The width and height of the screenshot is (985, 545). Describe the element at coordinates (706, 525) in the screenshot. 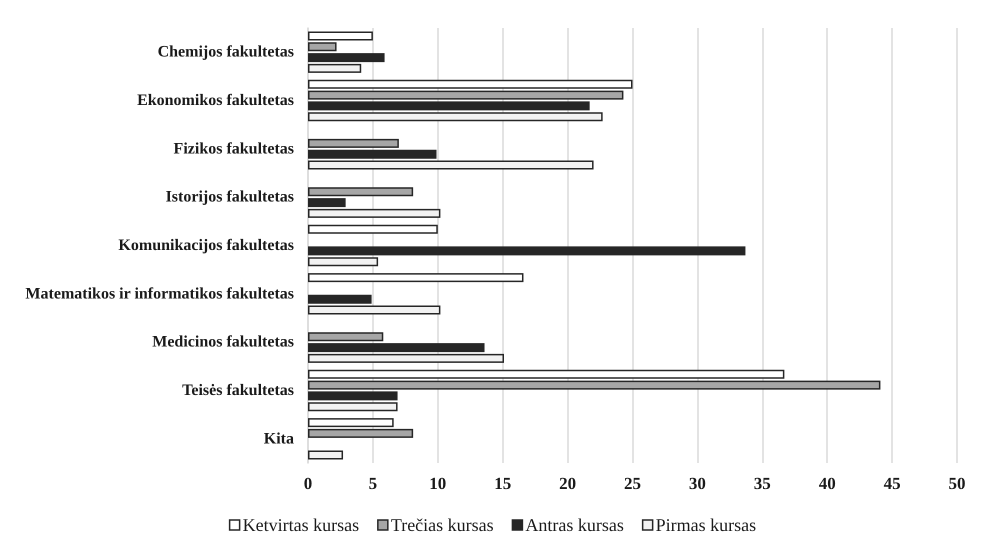

I see `legend-label: Pirmas kursas` at that location.